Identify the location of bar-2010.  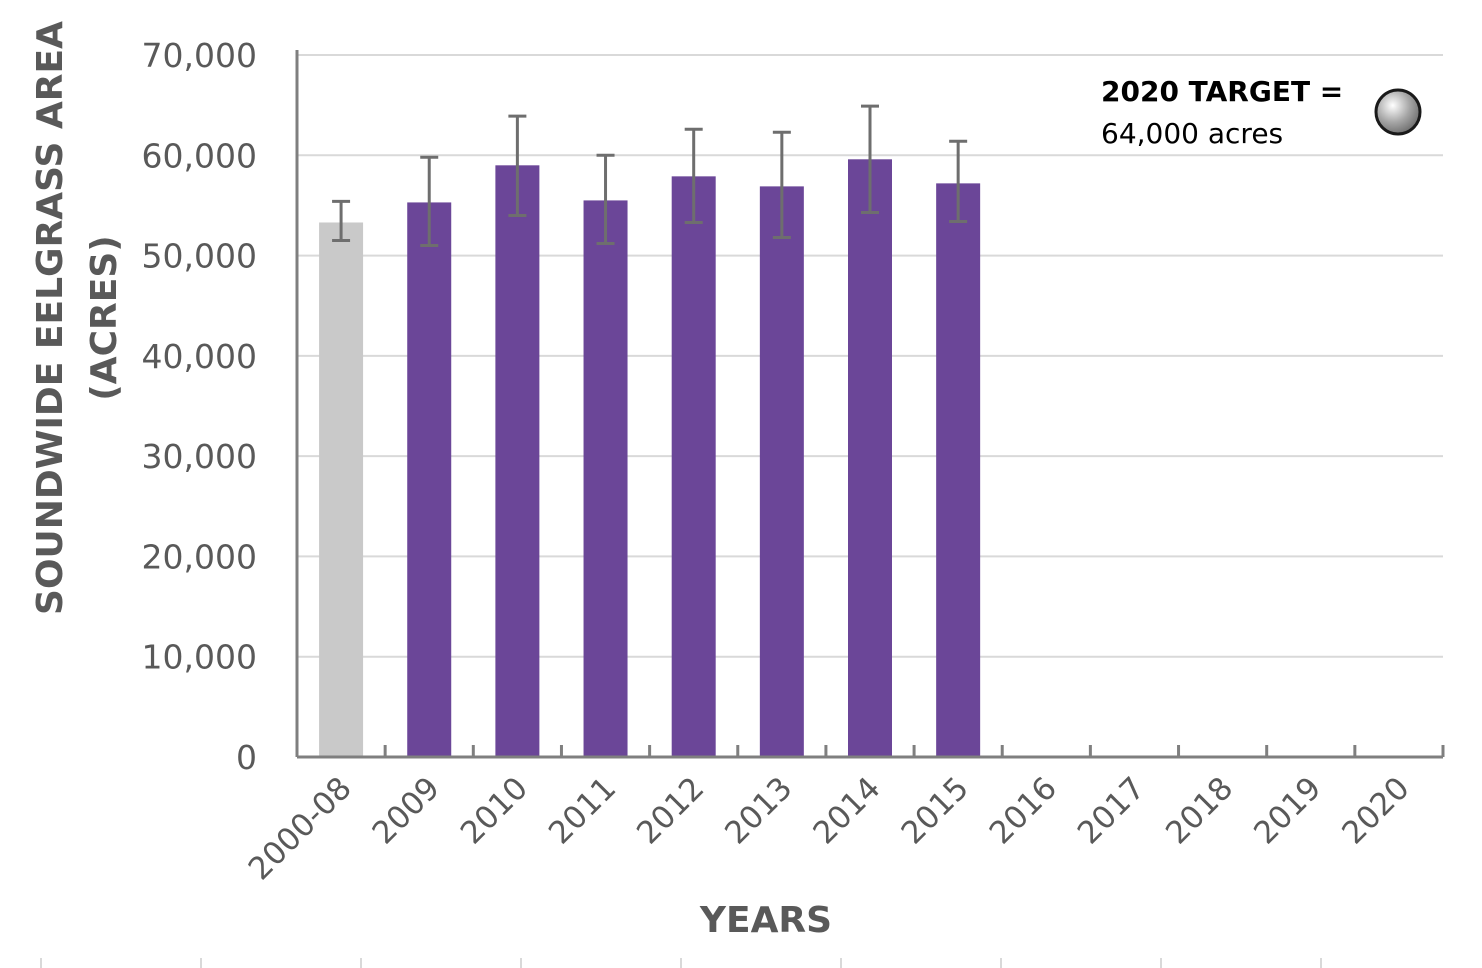
(517, 461).